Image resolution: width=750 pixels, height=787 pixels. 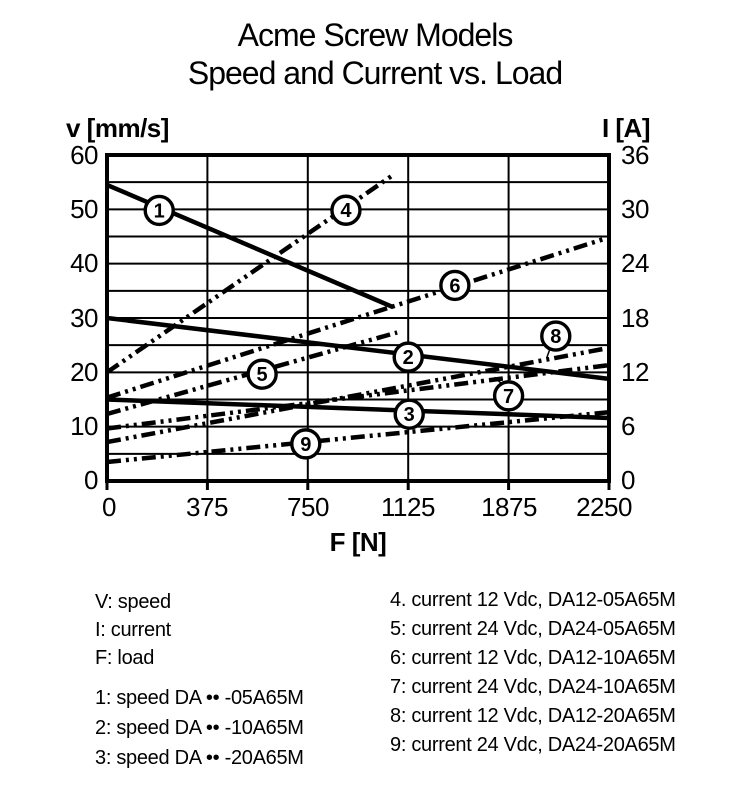 I want to click on y-left-tick: 20, so click(x=84, y=372).